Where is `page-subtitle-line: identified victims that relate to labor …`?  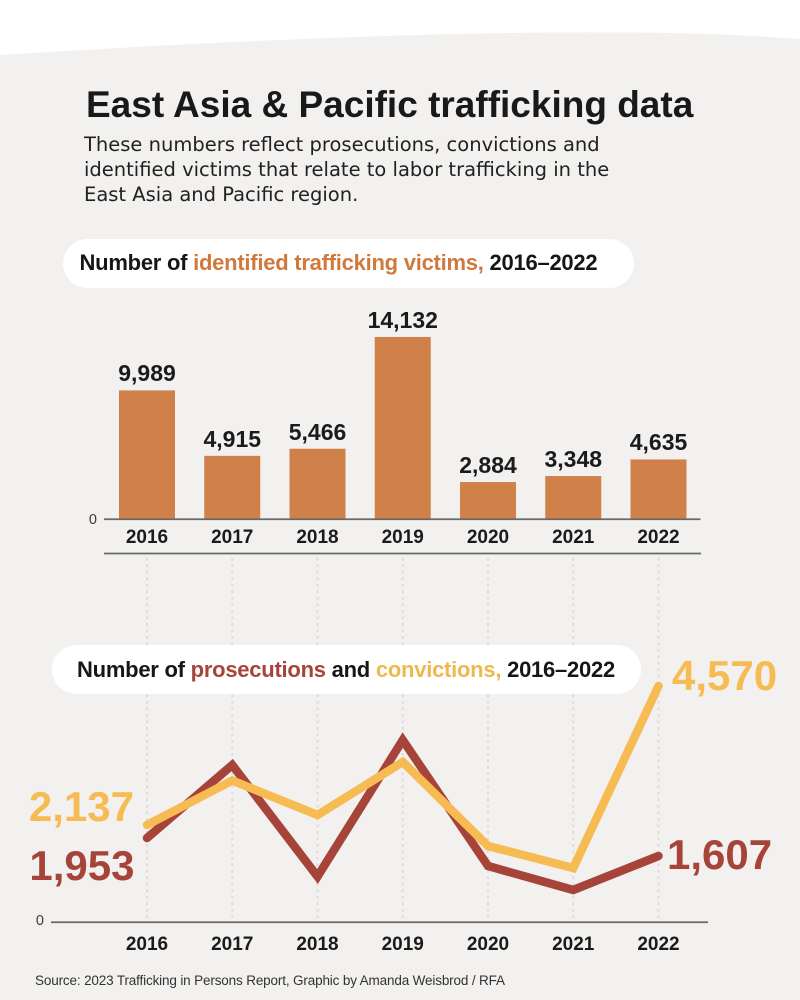
page-subtitle-line: identified victims that relate to labor … is located at coordinates (347, 169).